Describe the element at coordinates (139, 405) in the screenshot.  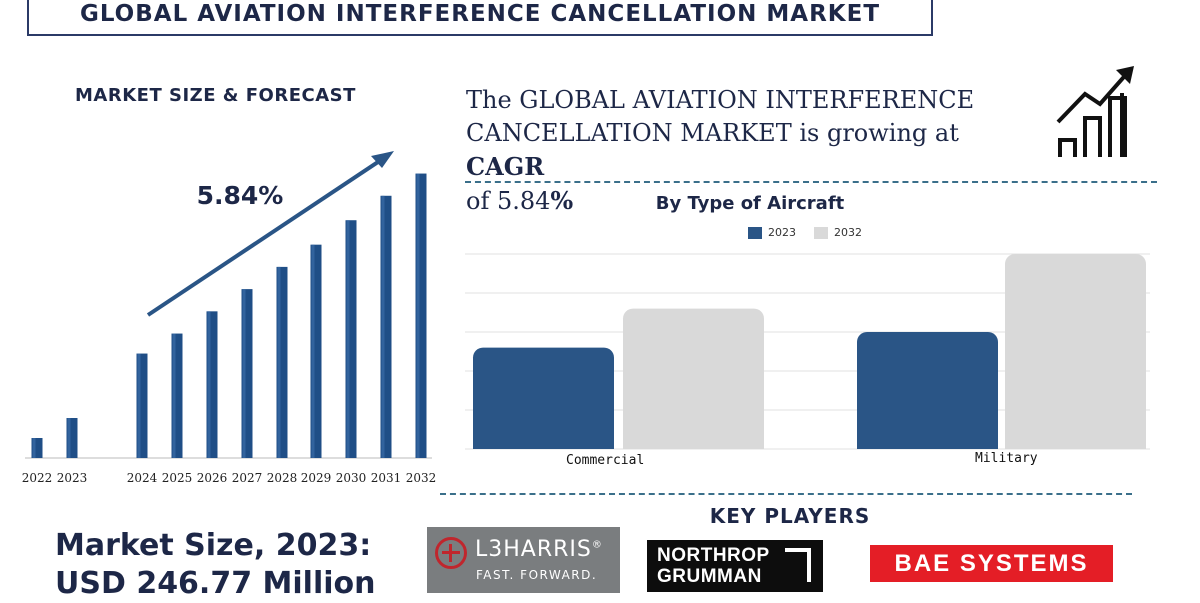
I see `forecast-bar-highlight-2024` at that location.